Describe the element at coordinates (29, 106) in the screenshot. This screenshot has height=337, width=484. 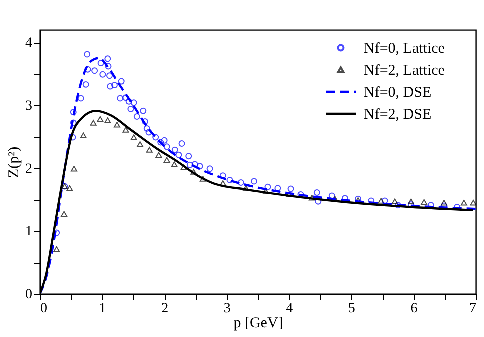
I see `y-tick-label: 3` at that location.